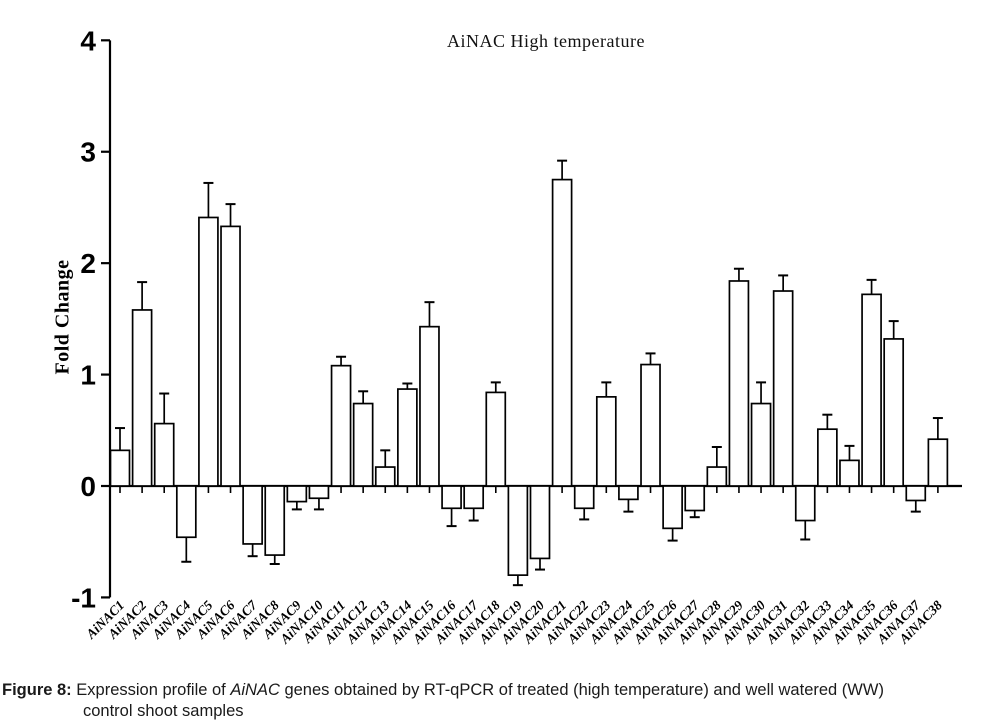  I want to click on caption-line-2: control shoot samples, so click(163, 711).